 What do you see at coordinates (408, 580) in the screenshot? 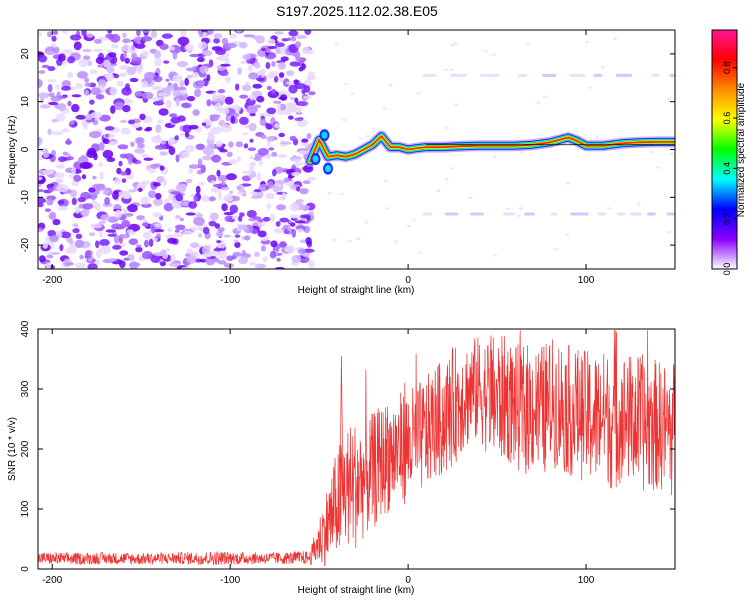
I see `snr-x-tick-label: 0` at bounding box center [408, 580].